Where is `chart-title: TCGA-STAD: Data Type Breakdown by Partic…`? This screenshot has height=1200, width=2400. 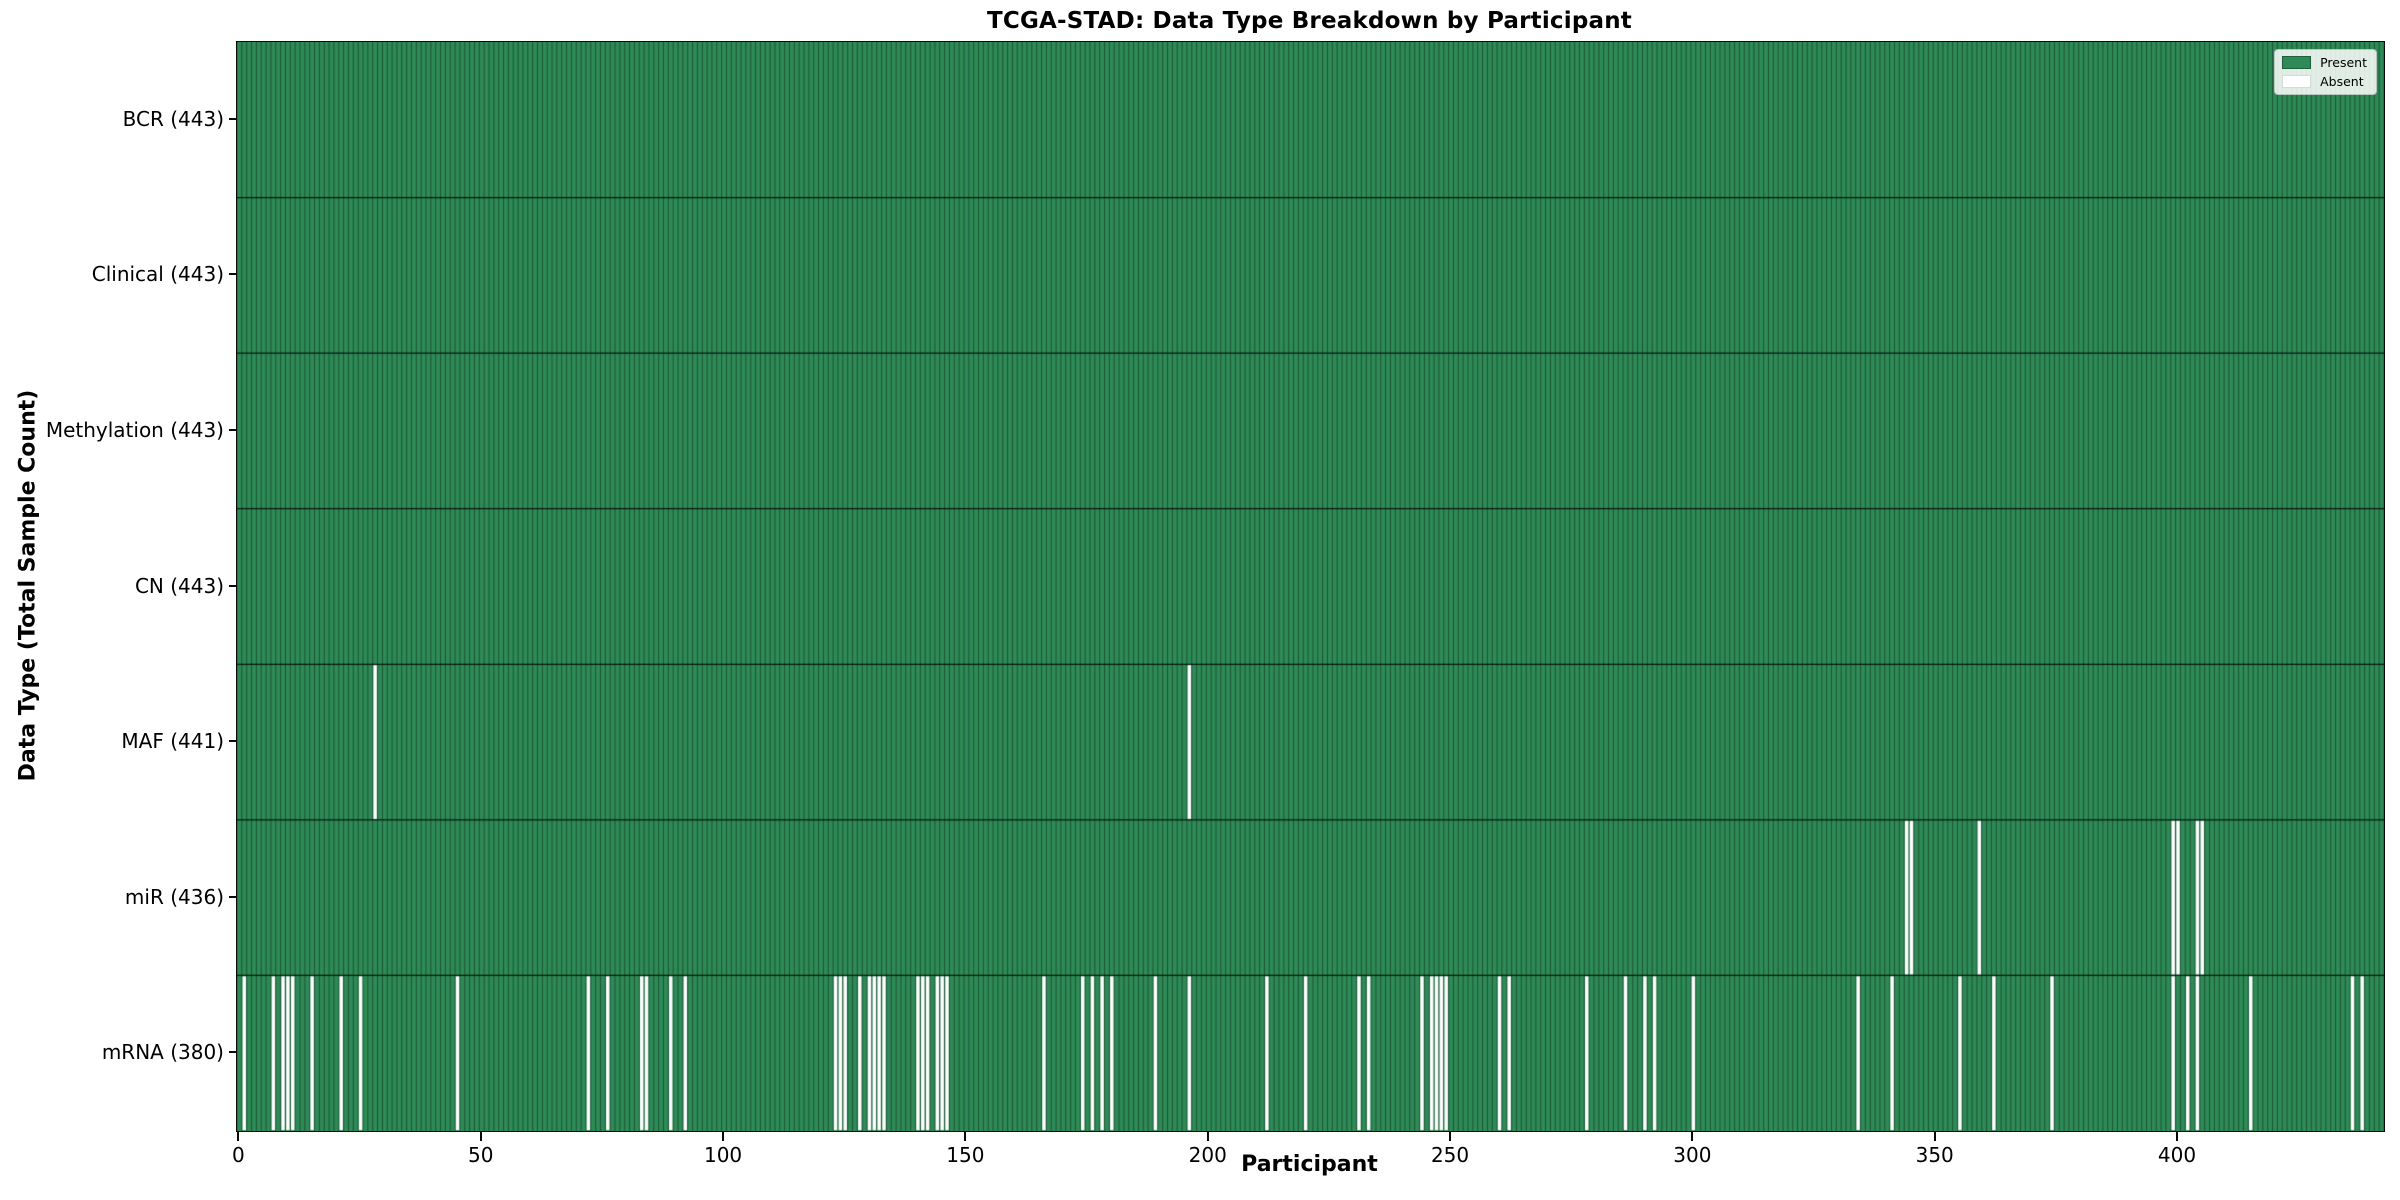
chart-title: TCGA-STAD: Data Type Breakdown by Partic… is located at coordinates (1309, 21).